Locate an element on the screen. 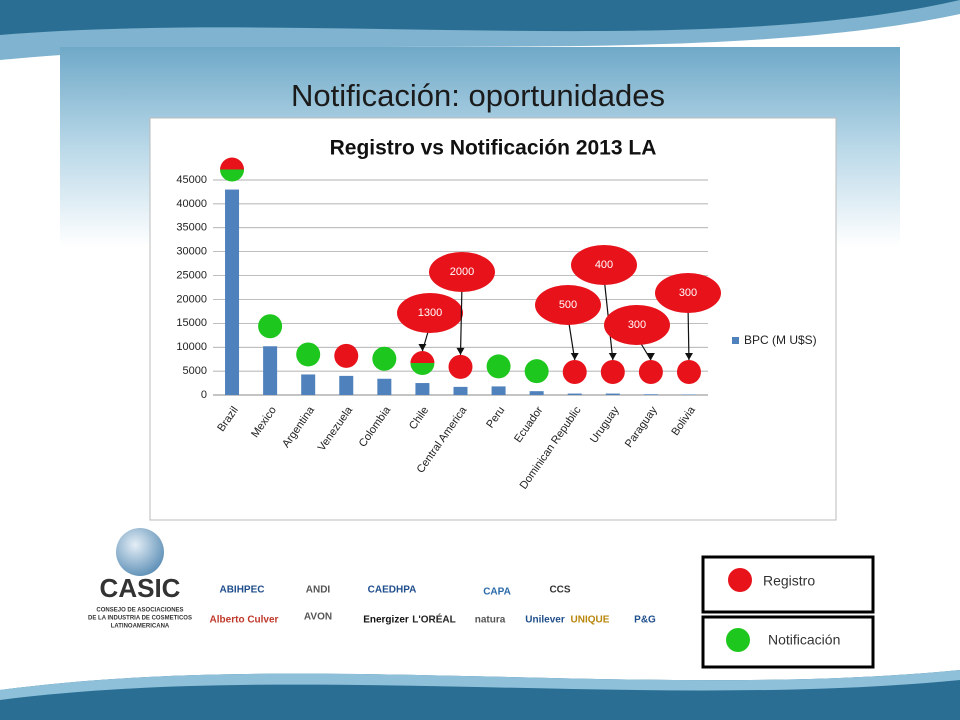  org-subtitle: DE LA INDUSTRIA DE COSMETICOS is located at coordinates (140, 619).